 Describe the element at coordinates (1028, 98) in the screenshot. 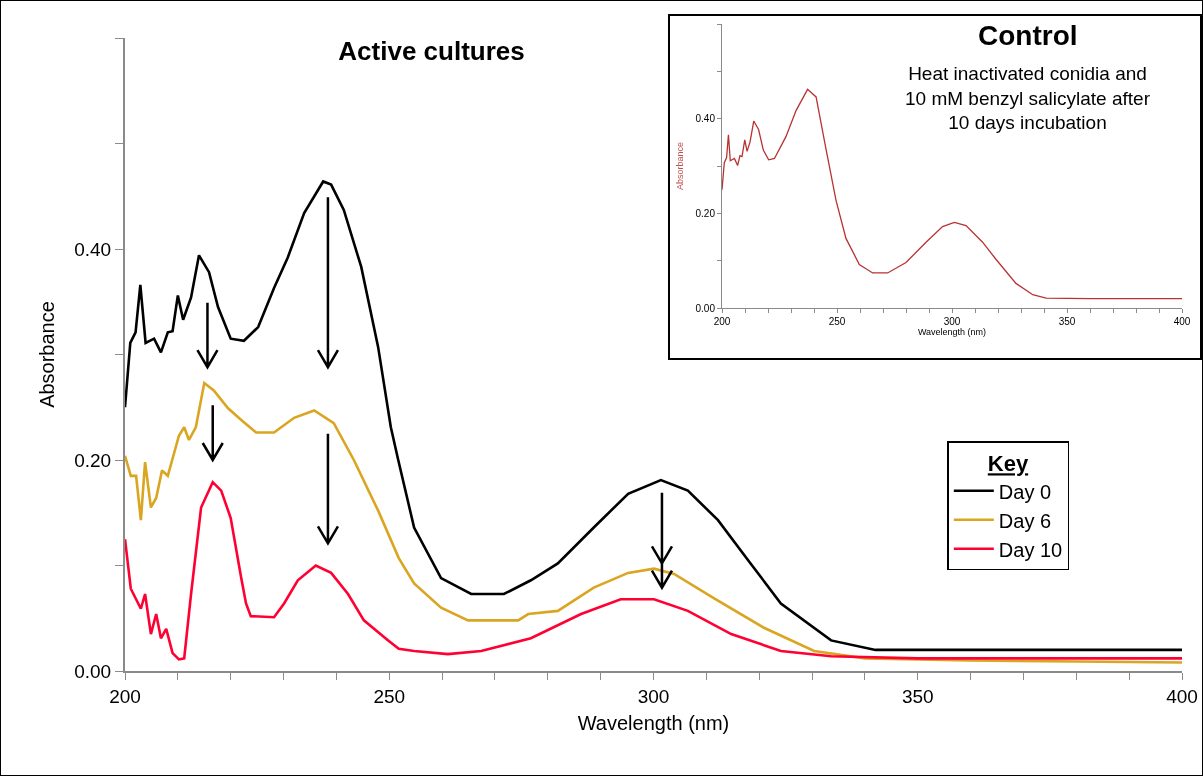

I see `text: Heat inactivated conidia and 10 mM benzyl salicylate after 10 days incubation` at that location.